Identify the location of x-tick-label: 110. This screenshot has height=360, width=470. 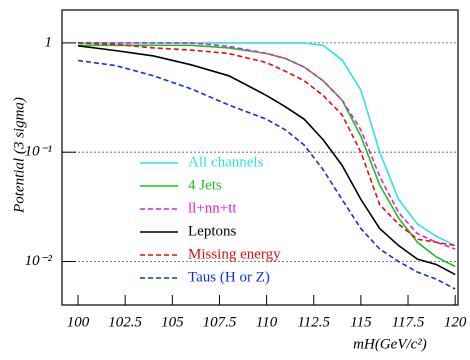
(267, 322).